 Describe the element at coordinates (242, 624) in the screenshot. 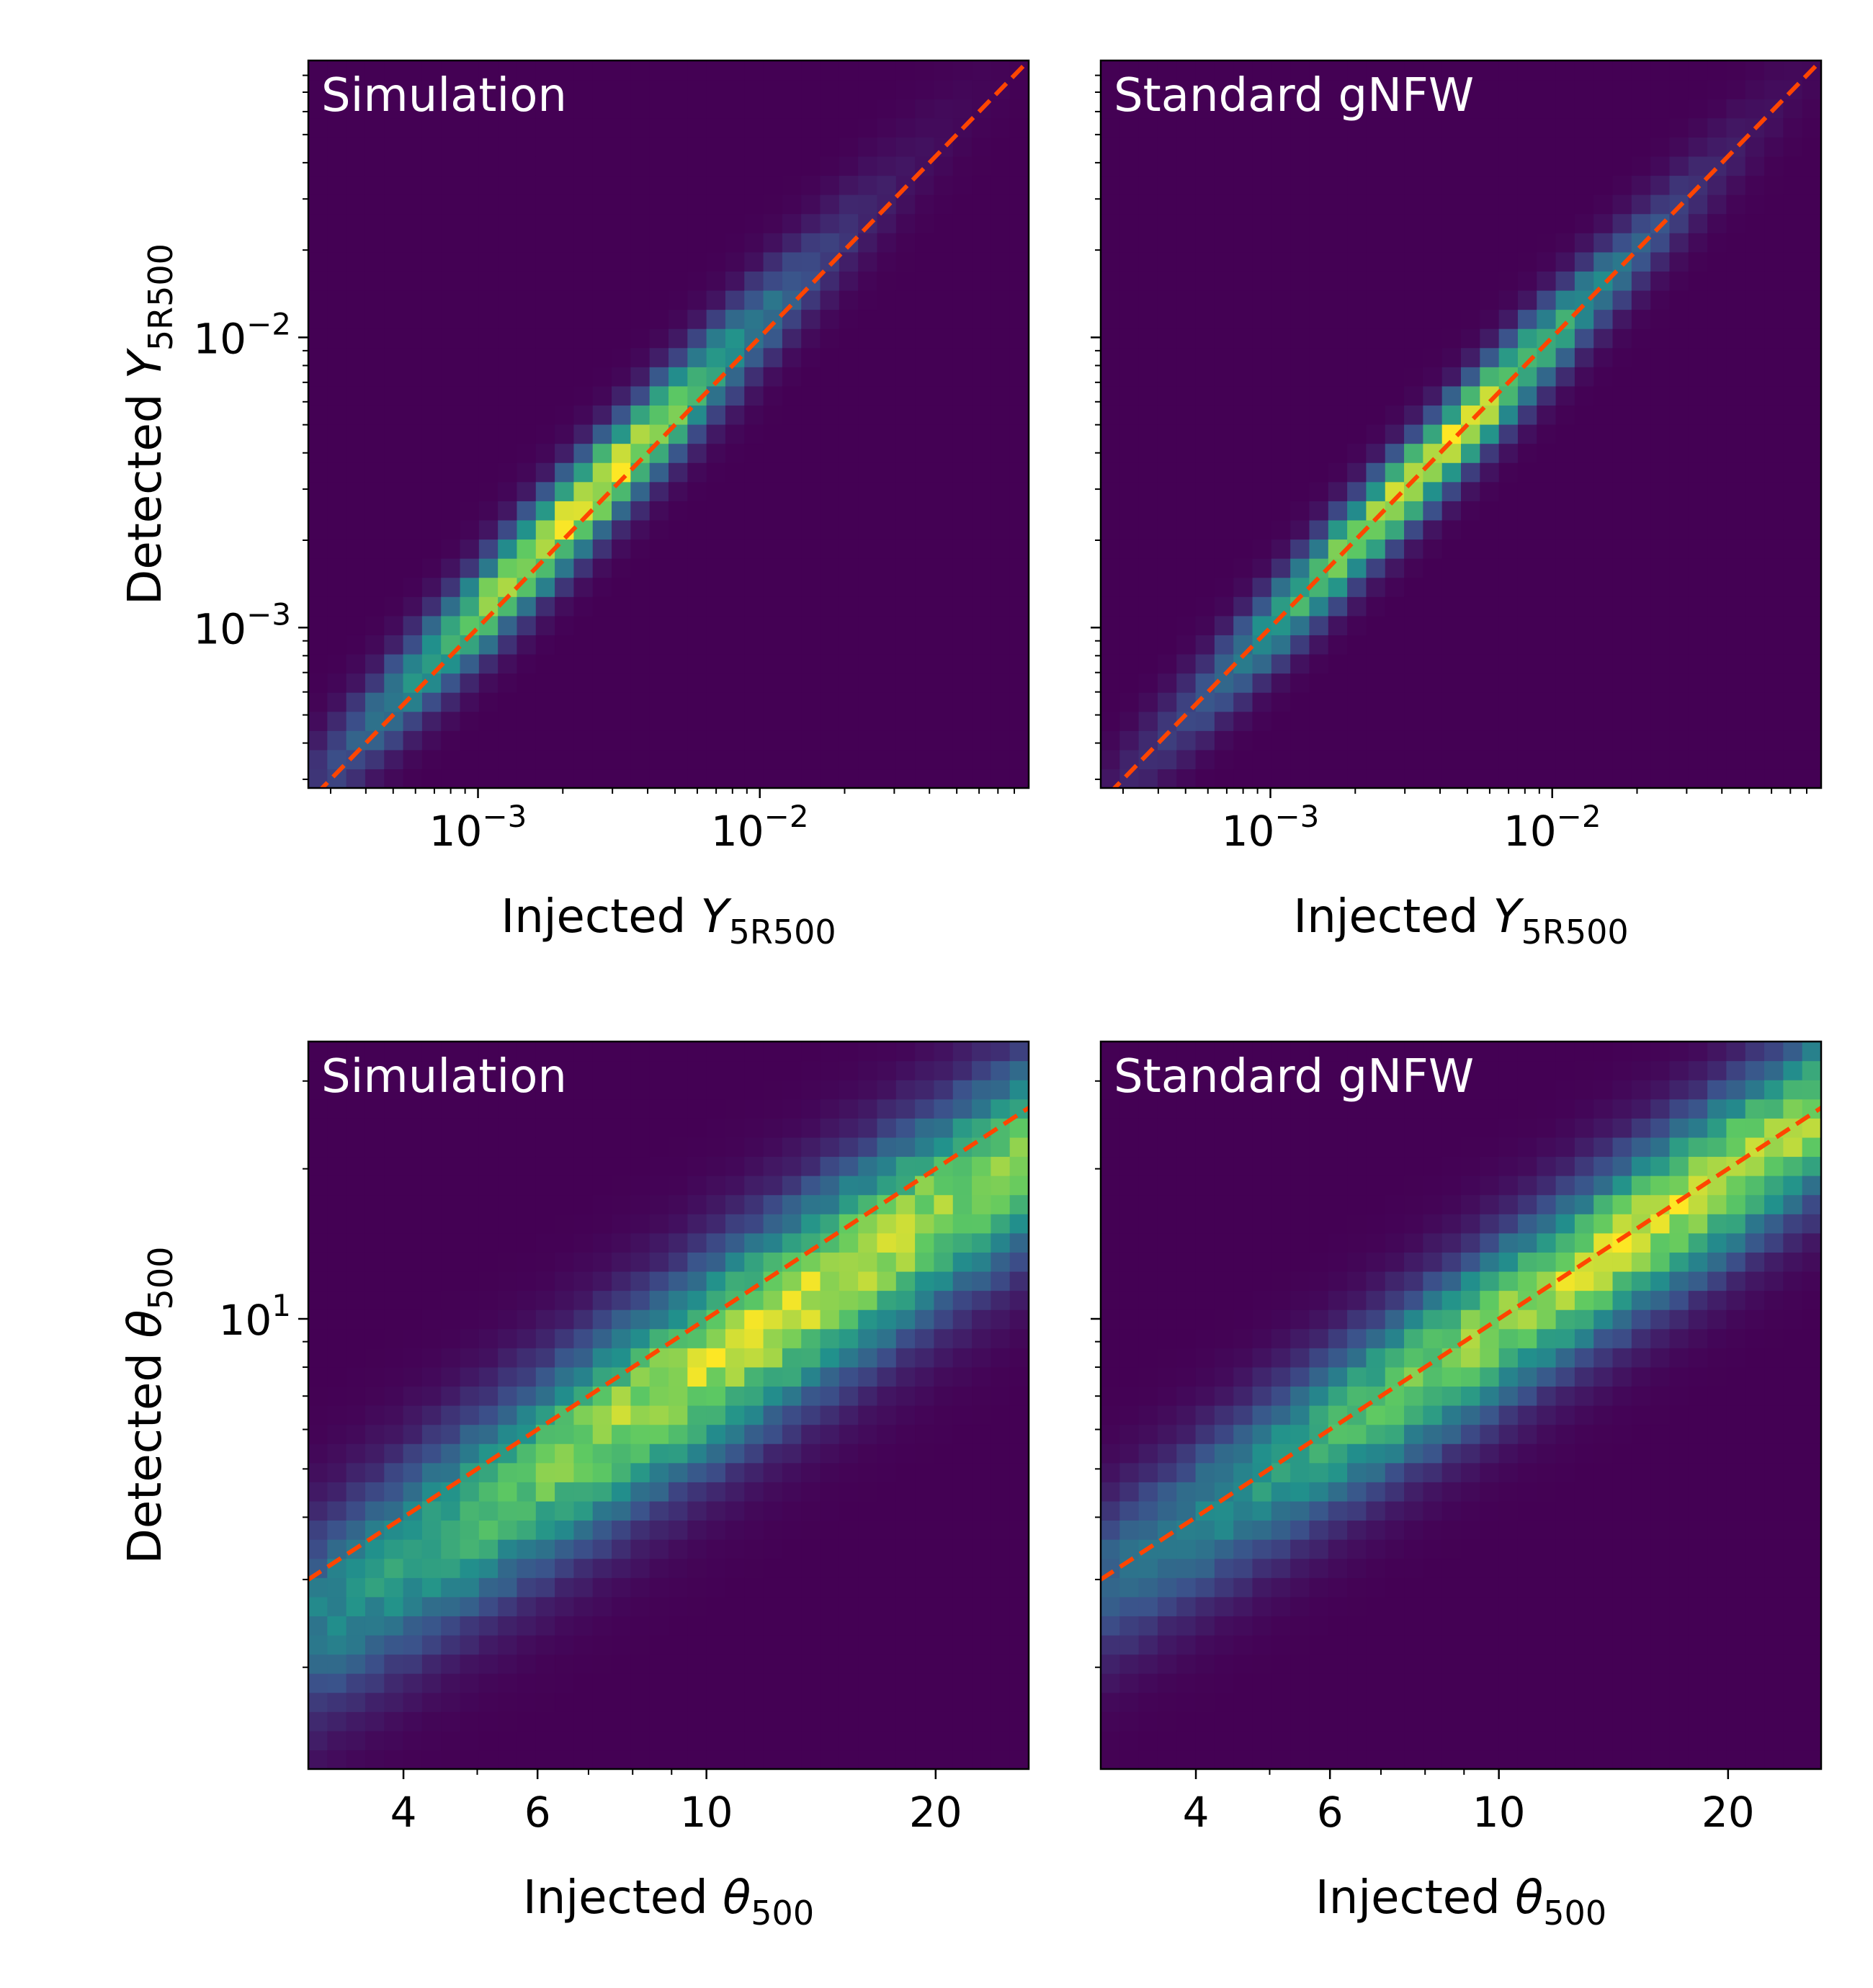

I see `y-tick-label: 10−3` at that location.